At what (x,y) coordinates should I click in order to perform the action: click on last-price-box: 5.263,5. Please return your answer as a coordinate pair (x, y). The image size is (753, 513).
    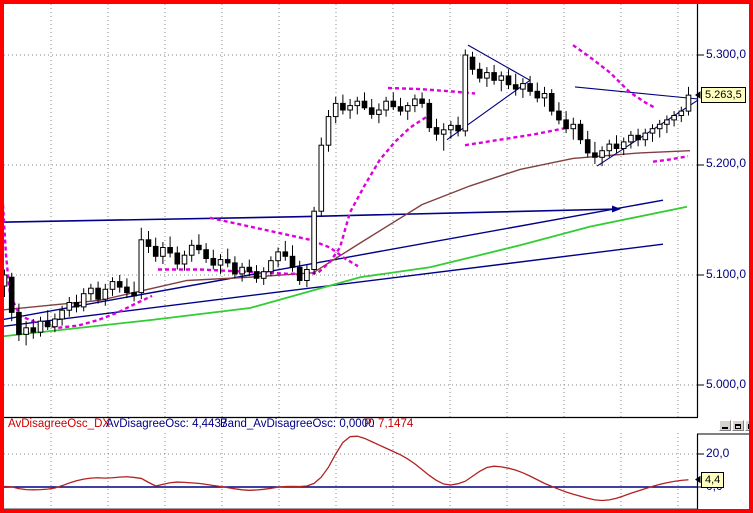
    Looking at the image, I should click on (723, 95).